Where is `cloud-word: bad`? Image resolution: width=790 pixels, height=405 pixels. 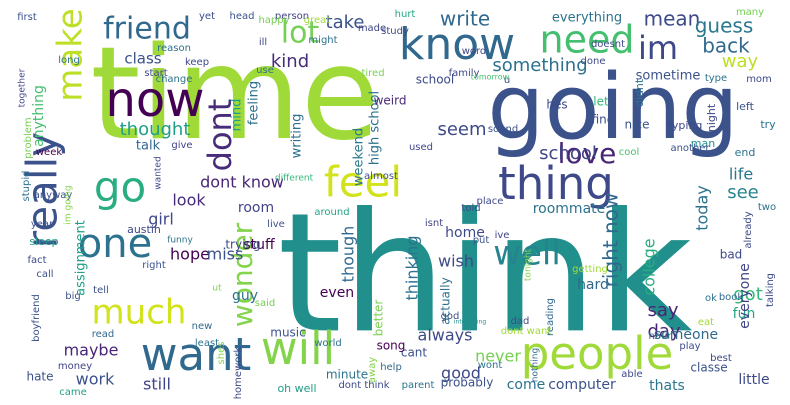 cloud-word: bad is located at coordinates (731, 255).